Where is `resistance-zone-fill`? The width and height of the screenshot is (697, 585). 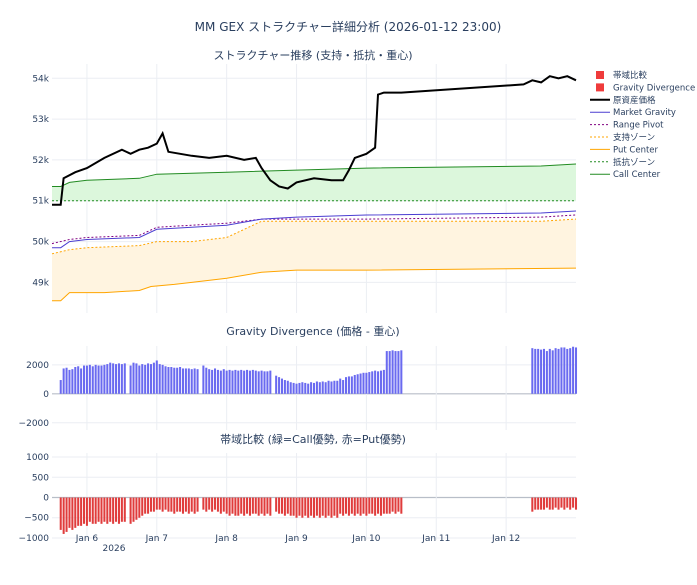 resistance-zone-fill is located at coordinates (314, 182).